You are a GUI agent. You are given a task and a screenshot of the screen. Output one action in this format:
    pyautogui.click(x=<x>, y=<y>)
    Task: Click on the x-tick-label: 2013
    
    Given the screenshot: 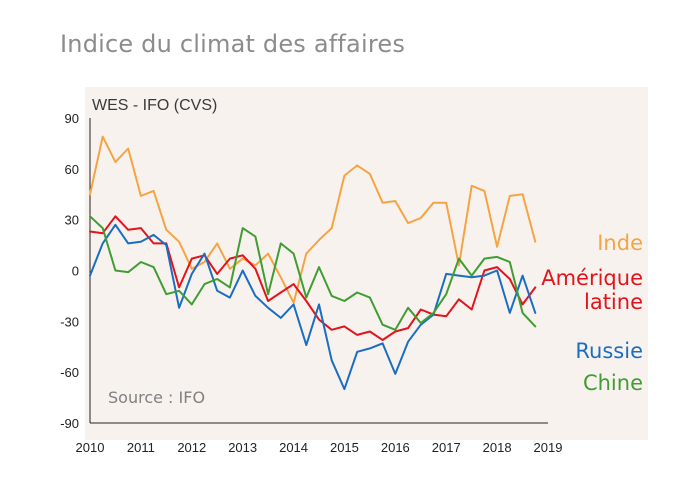 What is the action you would take?
    pyautogui.click(x=242, y=447)
    